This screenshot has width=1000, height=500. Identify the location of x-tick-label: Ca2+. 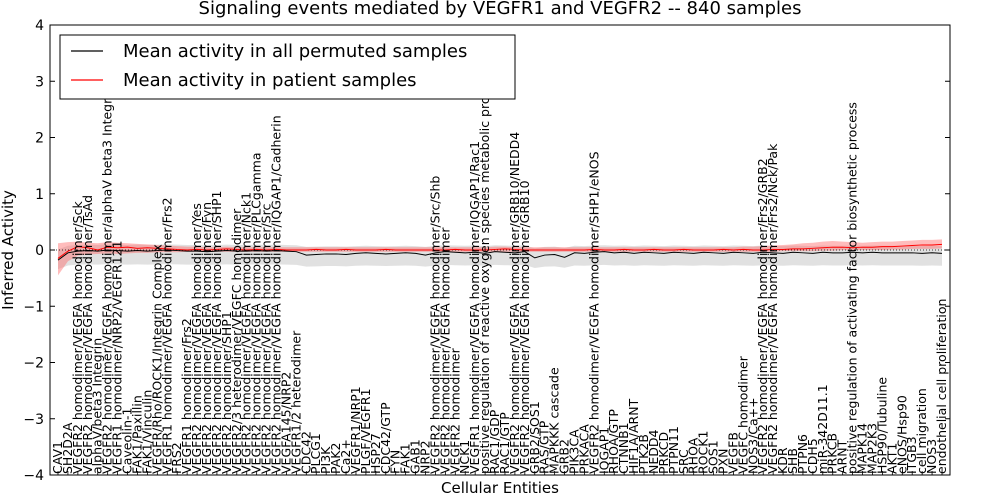
(345, 456).